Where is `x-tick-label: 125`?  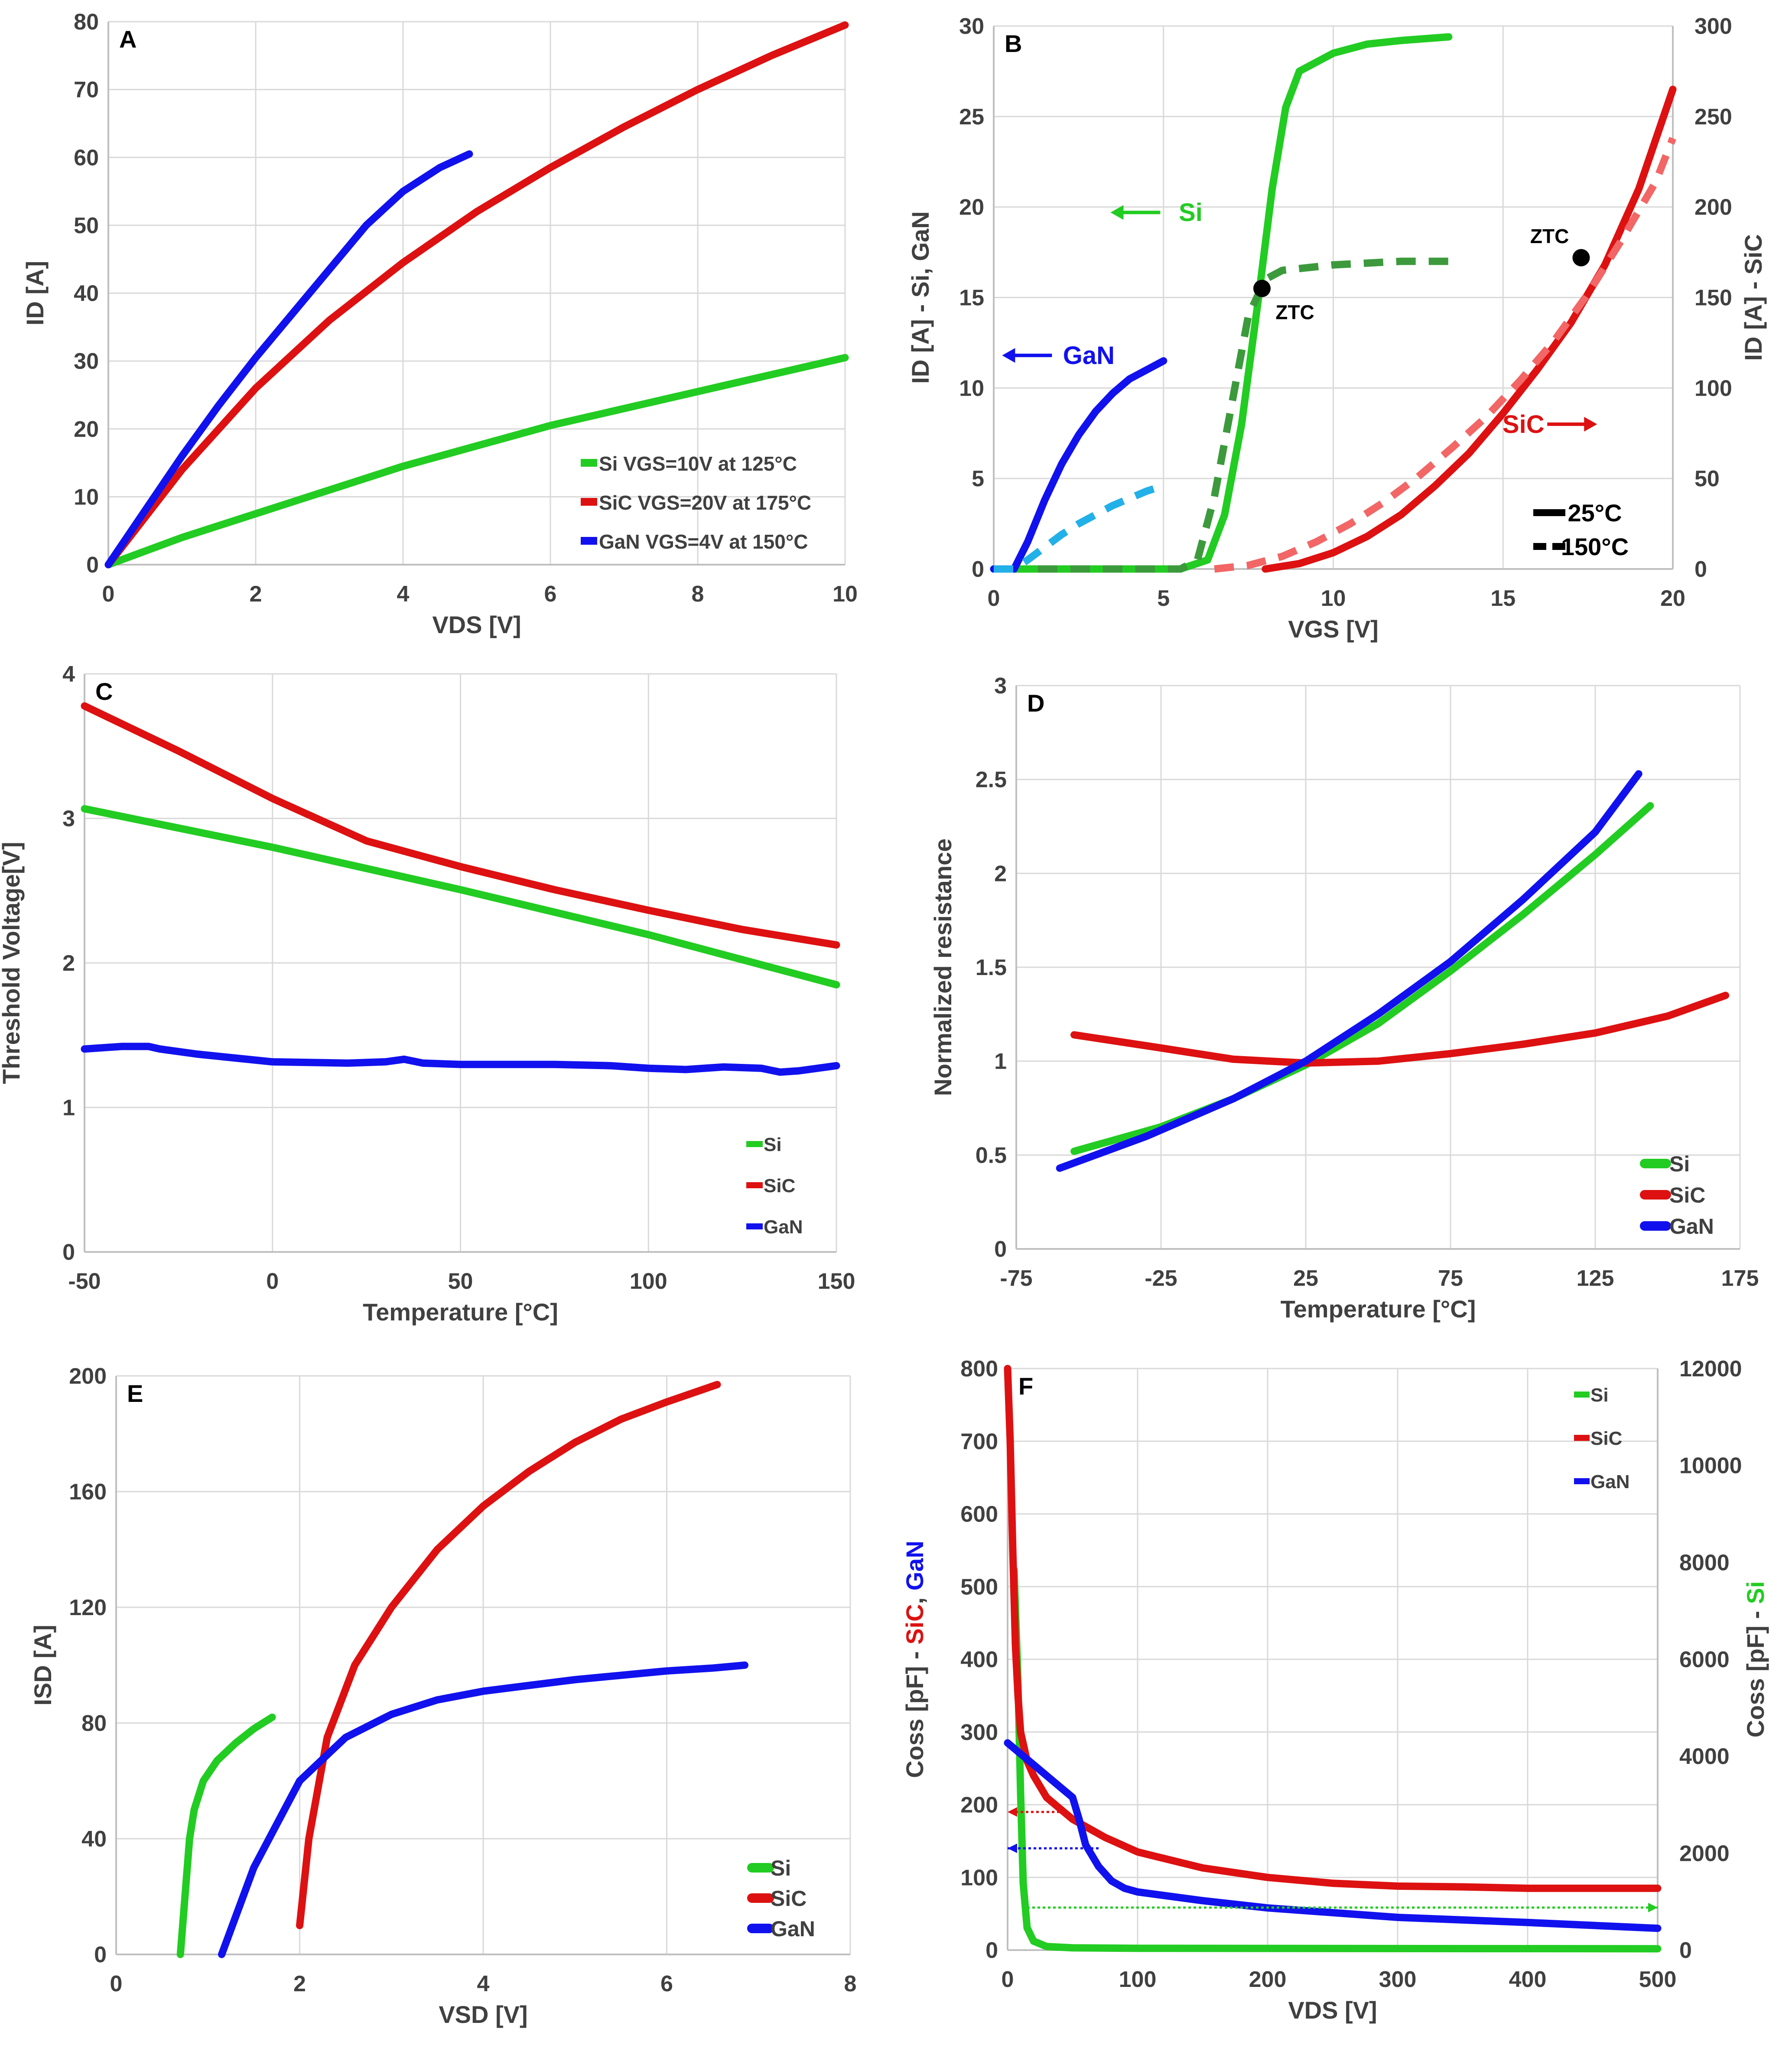
x-tick-label: 125 is located at coordinates (1595, 1278).